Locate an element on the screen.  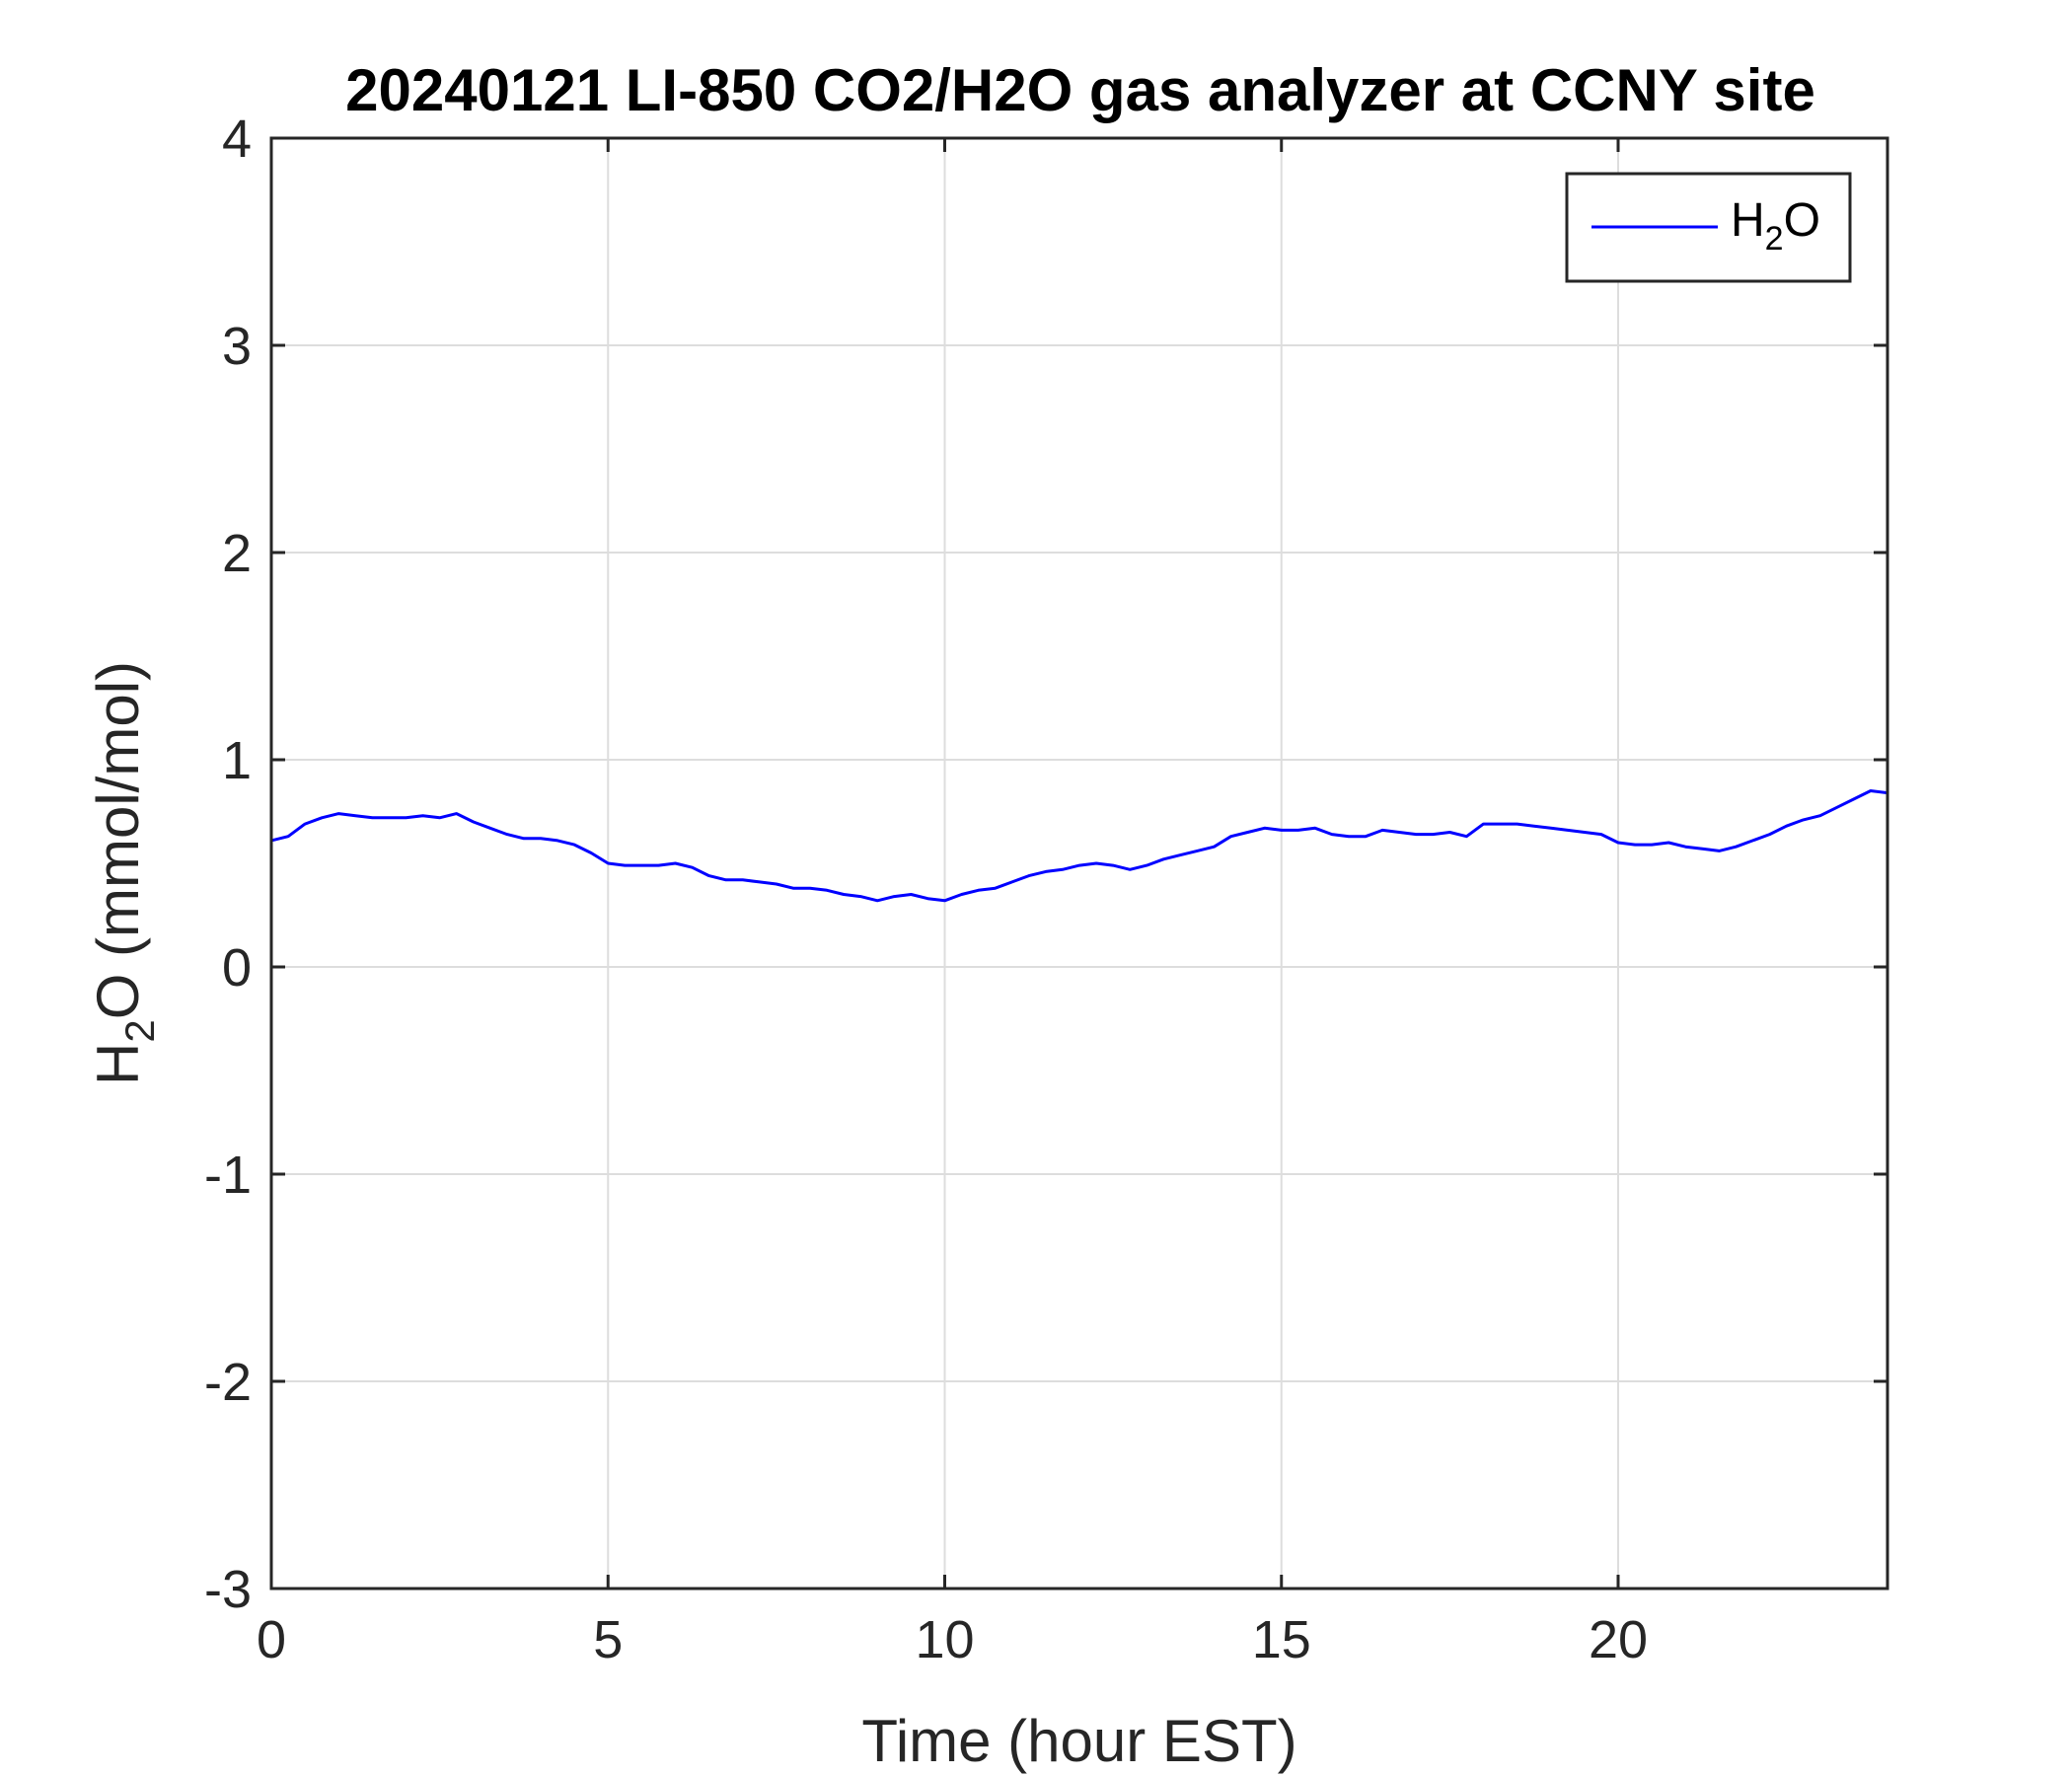
y-tick-label: 1 is located at coordinates (237, 761).